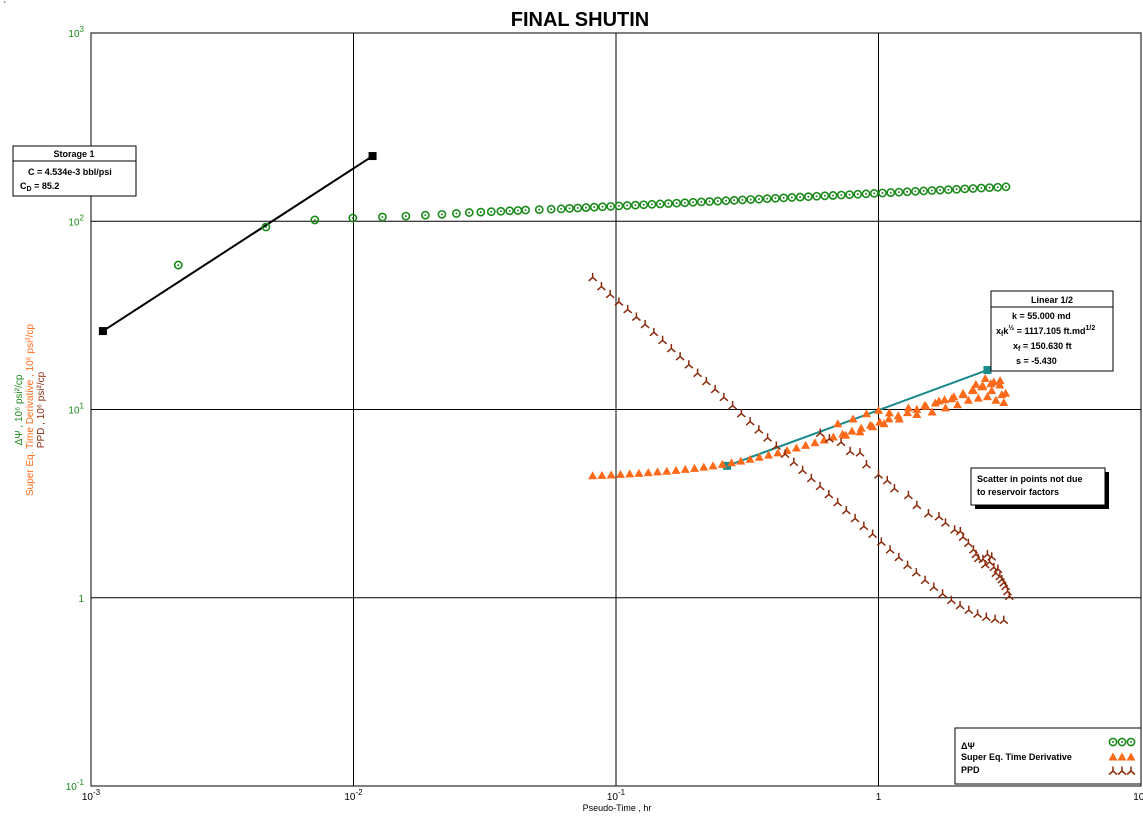  What do you see at coordinates (76, 32) in the screenshot?
I see `y-tick-label: 10³` at bounding box center [76, 32].